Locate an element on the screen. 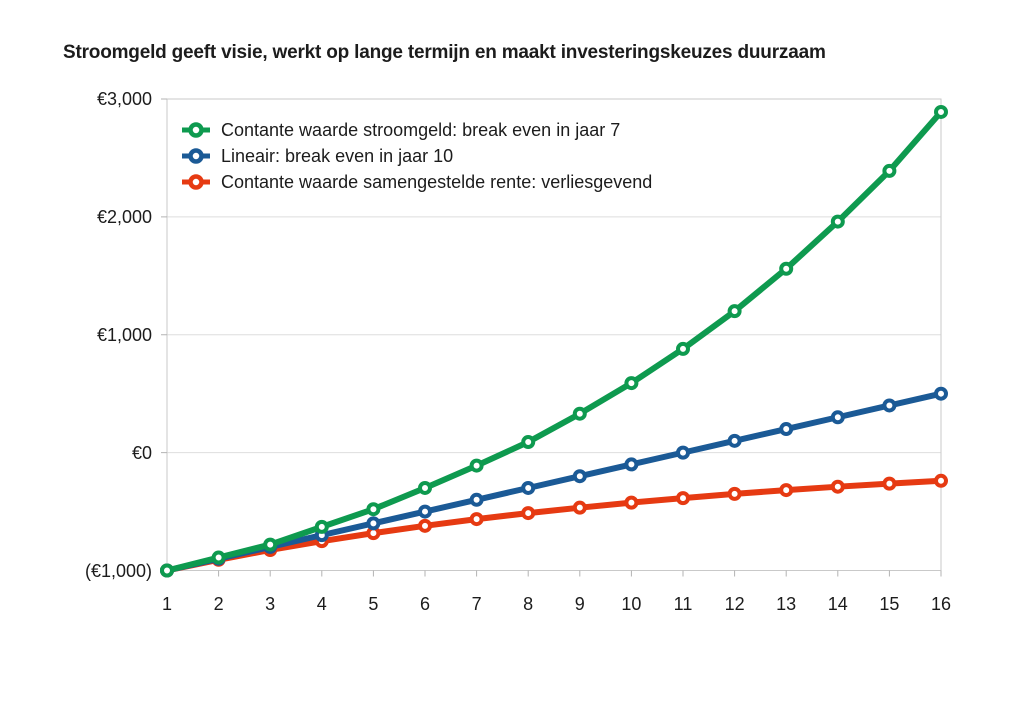 The height and width of the screenshot is (724, 1024). x-axis-label: 3 is located at coordinates (270, 604).